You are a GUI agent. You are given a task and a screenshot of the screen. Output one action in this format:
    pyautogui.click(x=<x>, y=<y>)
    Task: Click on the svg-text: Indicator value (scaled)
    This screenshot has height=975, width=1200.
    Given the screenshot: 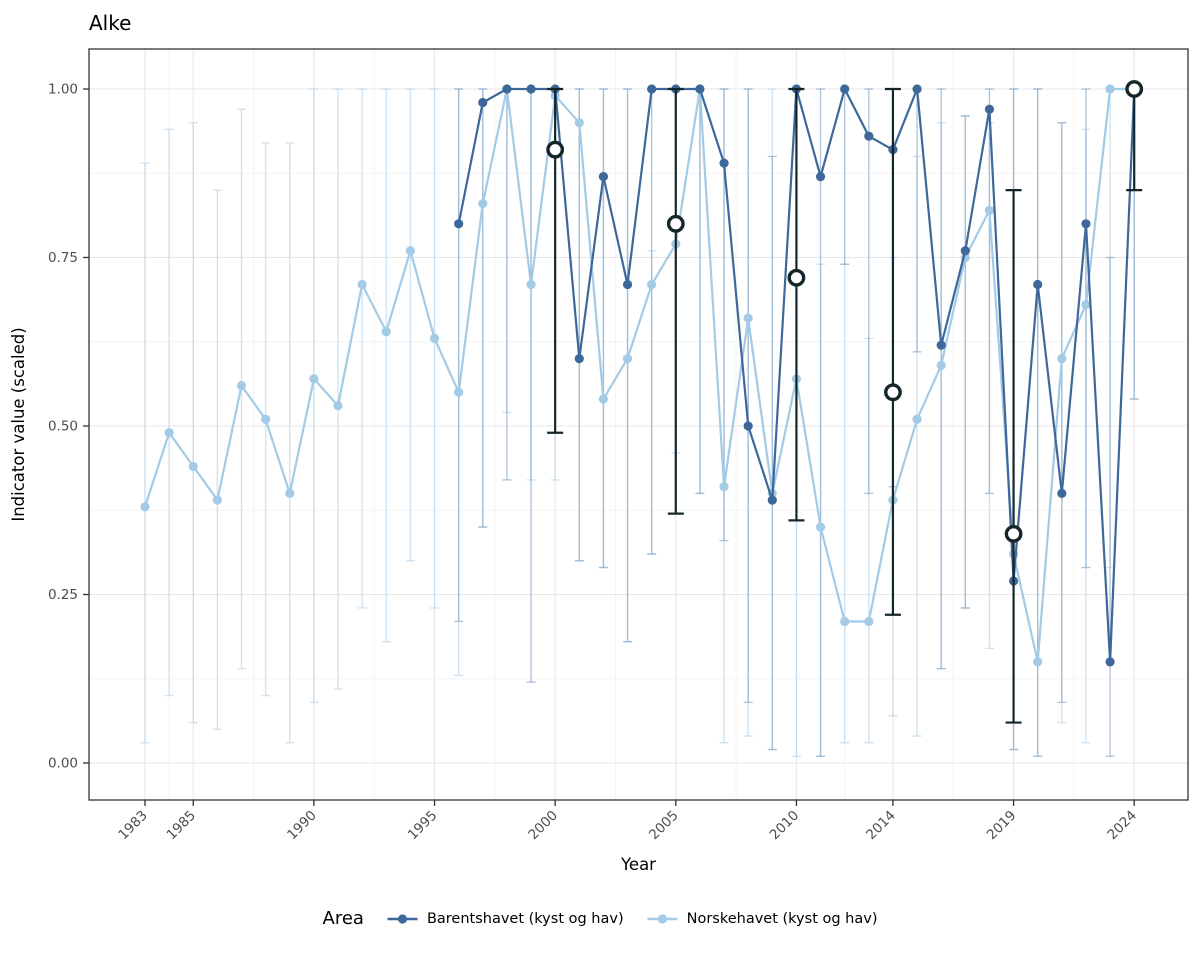 What is the action you would take?
    pyautogui.click(x=18, y=424)
    